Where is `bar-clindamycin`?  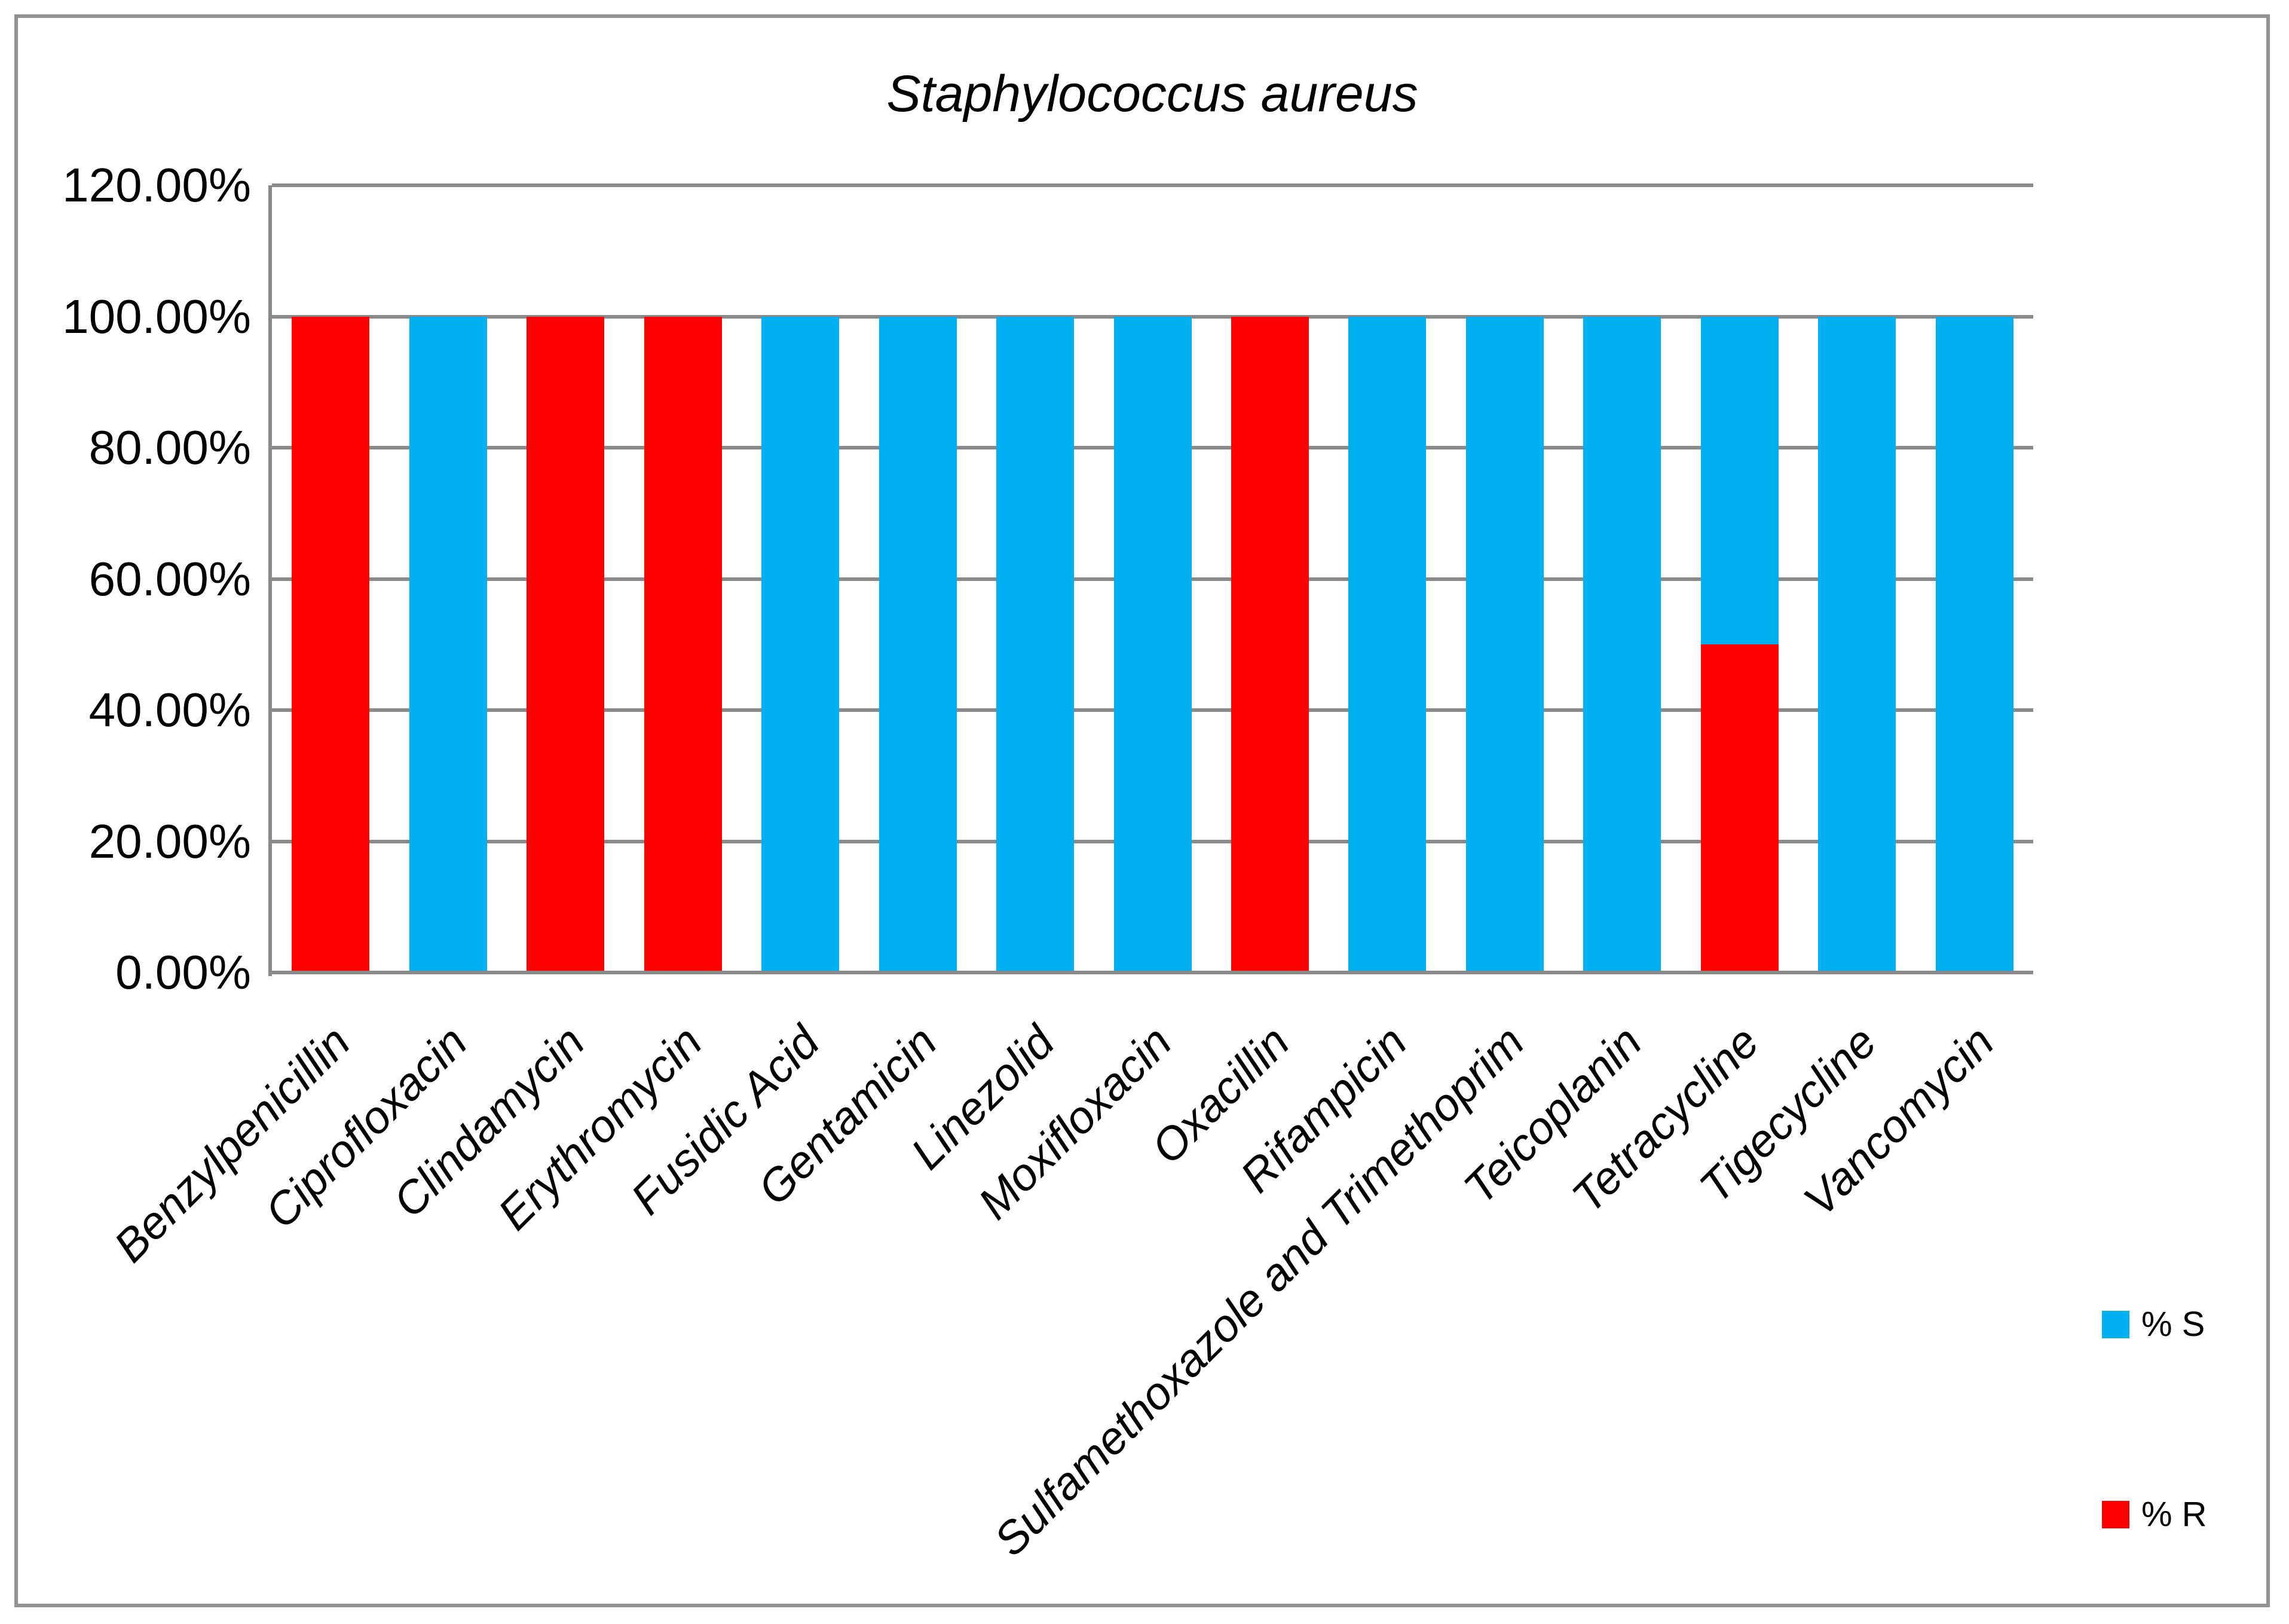
bar-clindamycin is located at coordinates (566, 644).